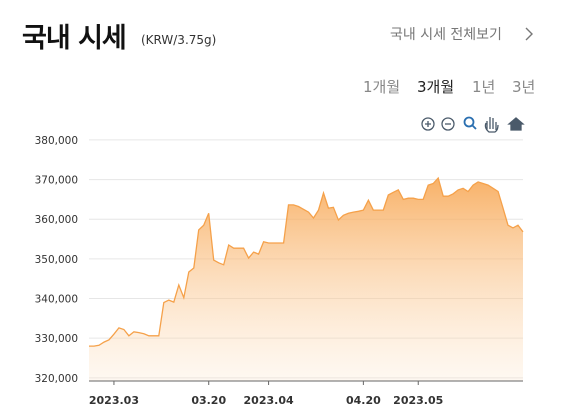 This screenshot has height=417, width=561. Describe the element at coordinates (428, 124) in the screenshot. I see `zoom-in-icon` at that location.